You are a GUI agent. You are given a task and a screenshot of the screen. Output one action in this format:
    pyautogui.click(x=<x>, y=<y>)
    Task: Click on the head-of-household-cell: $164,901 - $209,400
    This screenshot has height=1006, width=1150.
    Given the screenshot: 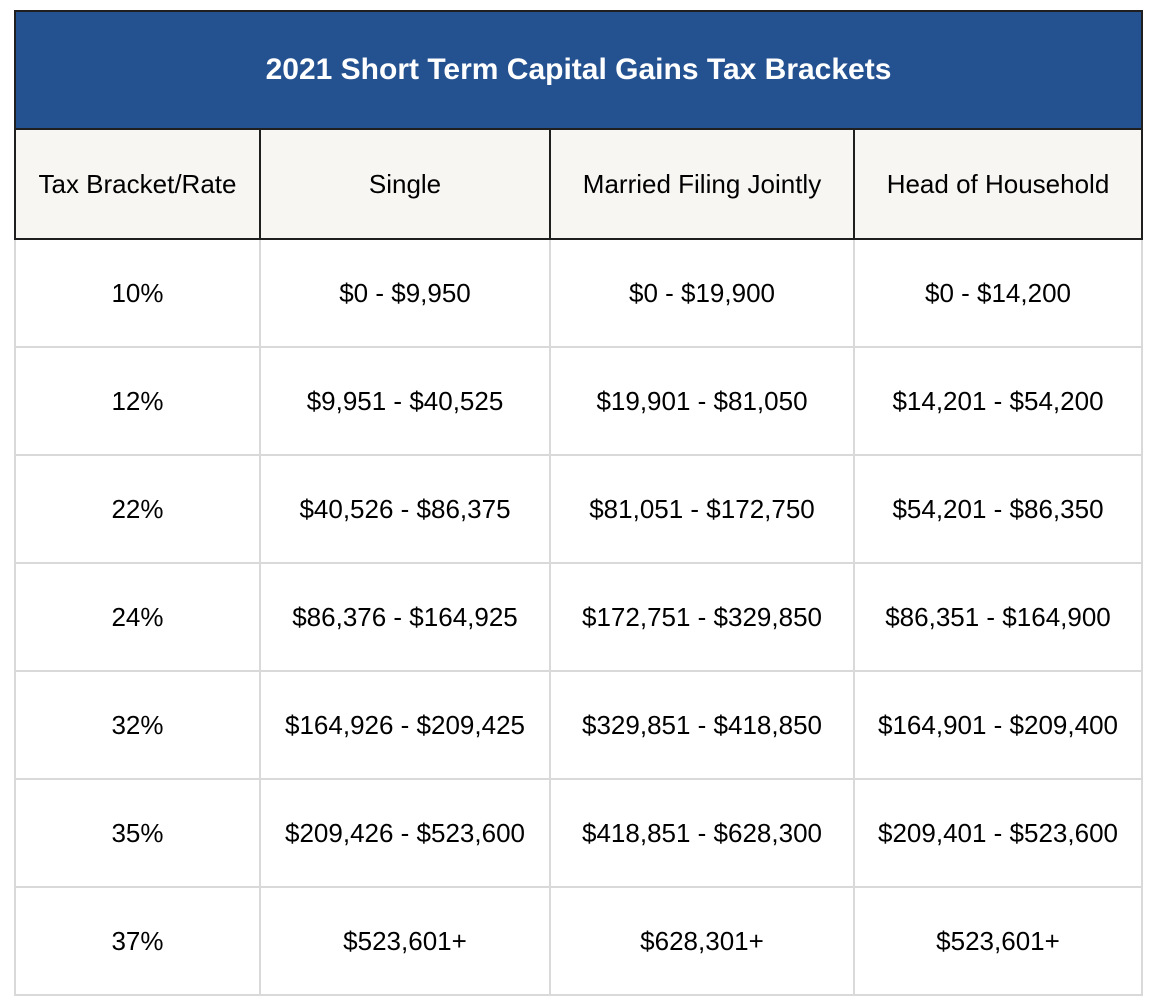 What is the action you would take?
    pyautogui.click(x=998, y=725)
    